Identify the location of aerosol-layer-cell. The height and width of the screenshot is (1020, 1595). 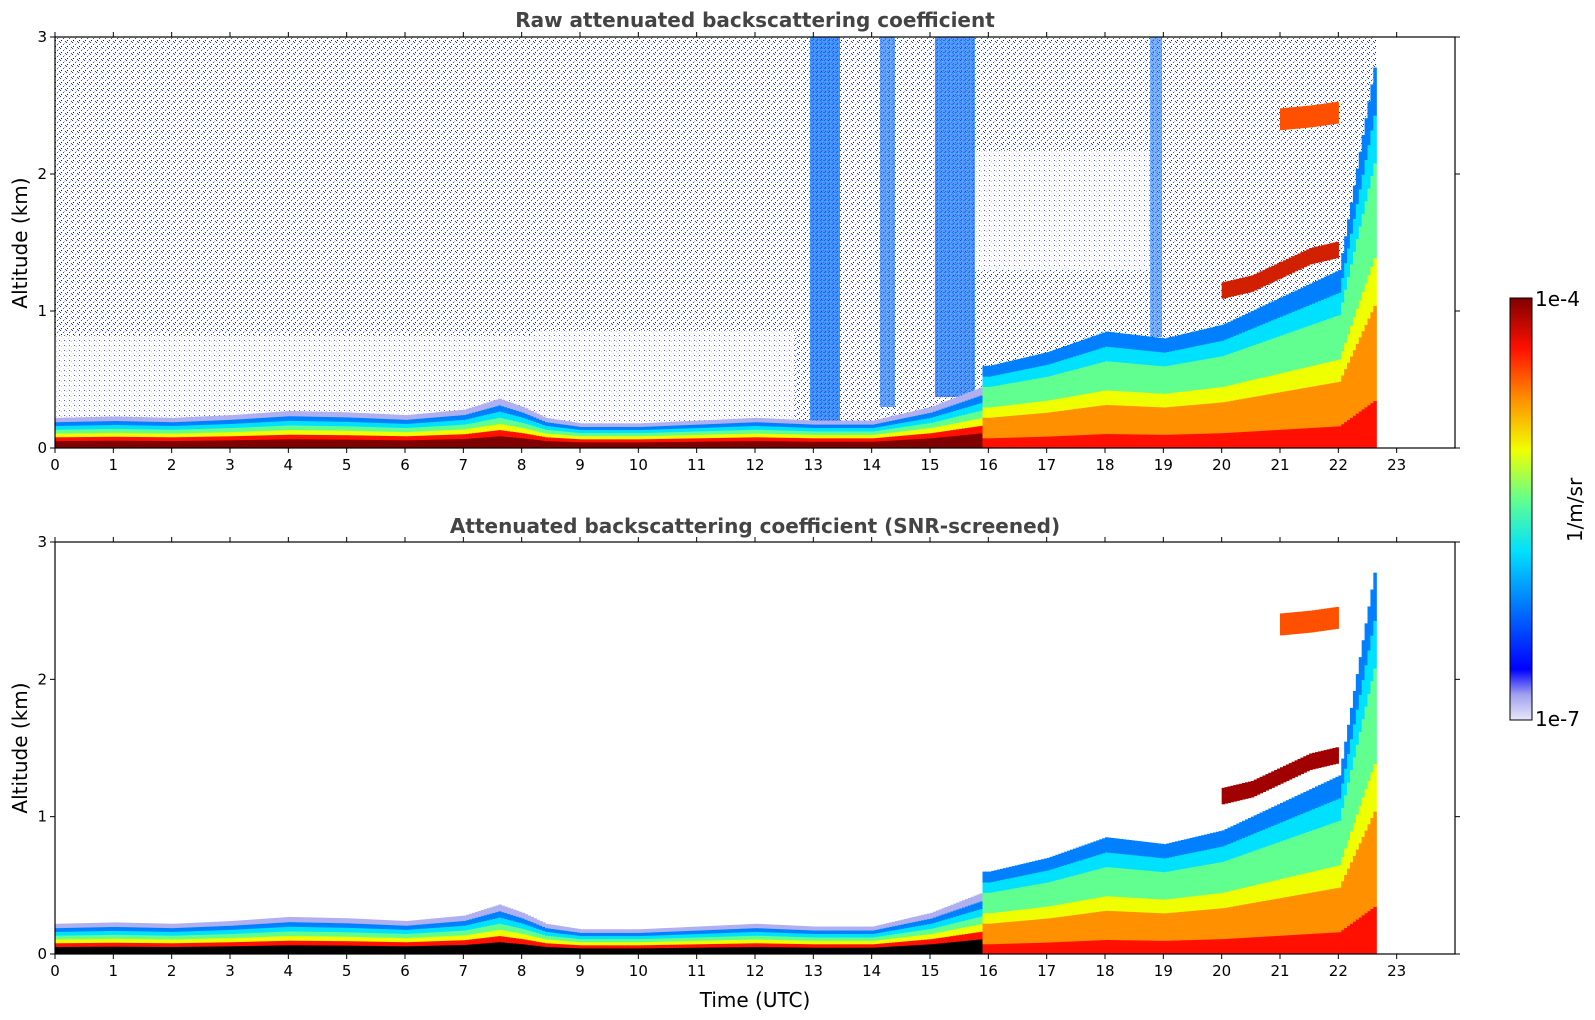
(1249, 284).